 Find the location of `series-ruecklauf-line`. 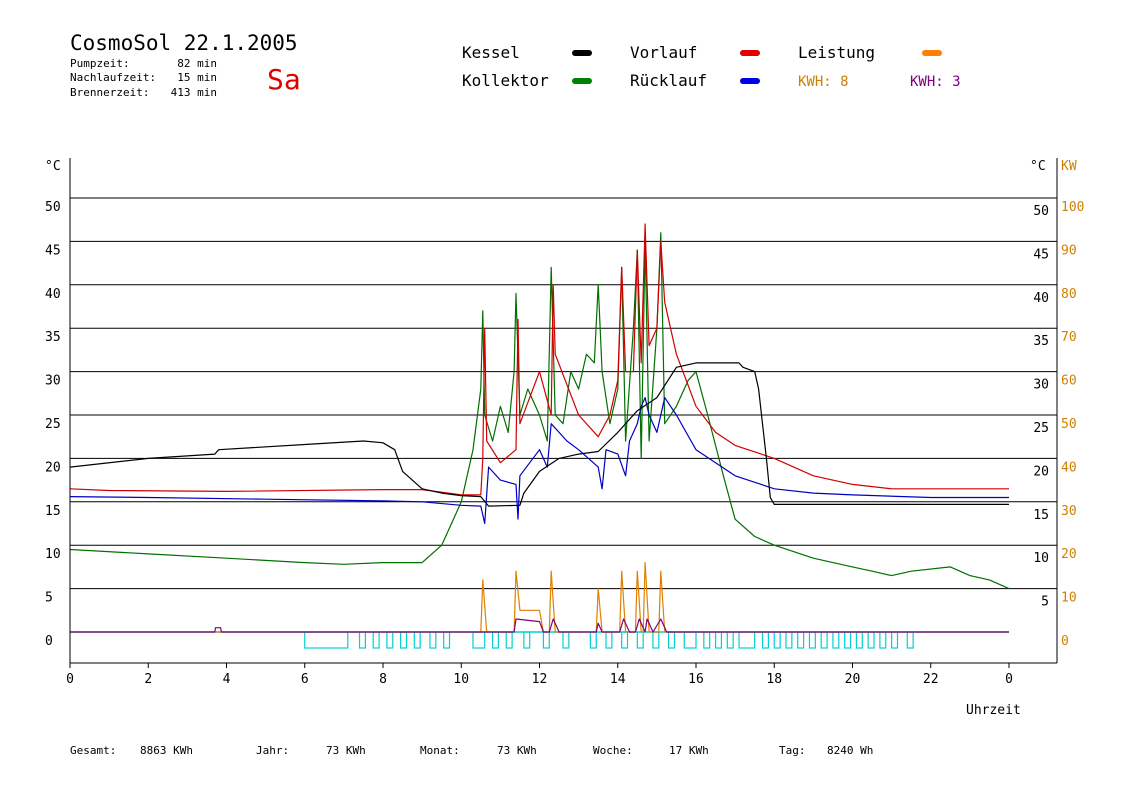

series-ruecklauf-line is located at coordinates (539, 461).